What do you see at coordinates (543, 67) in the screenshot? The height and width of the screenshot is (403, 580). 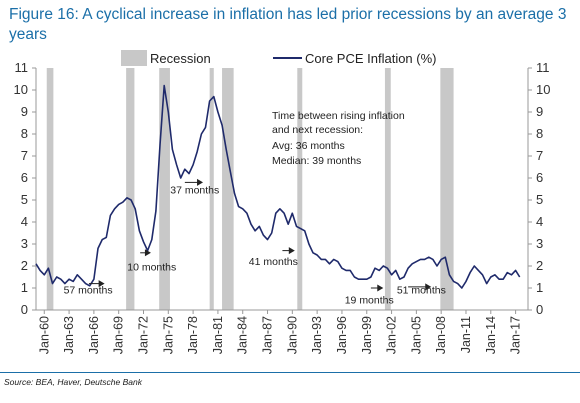 I see `y-tick-right-label: 11` at bounding box center [543, 67].